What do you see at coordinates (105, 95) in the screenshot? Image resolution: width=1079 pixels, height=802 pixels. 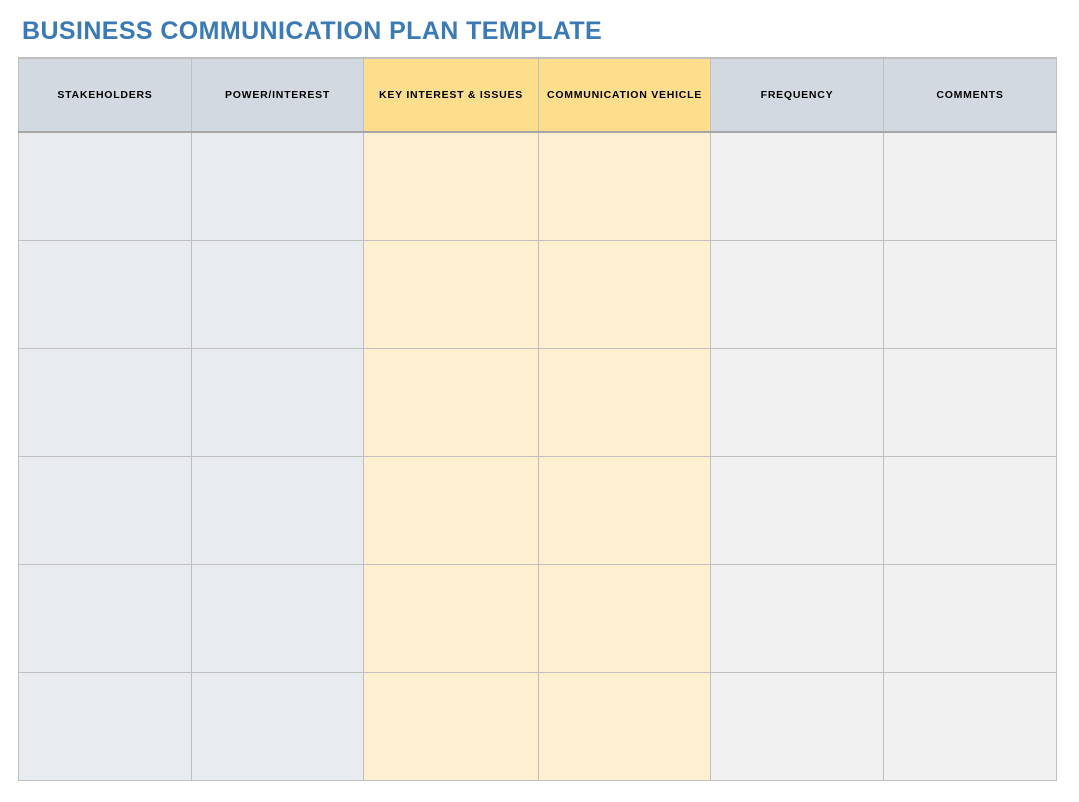 I see `column-header-stakeholders: STAKEHOLDERS` at bounding box center [105, 95].